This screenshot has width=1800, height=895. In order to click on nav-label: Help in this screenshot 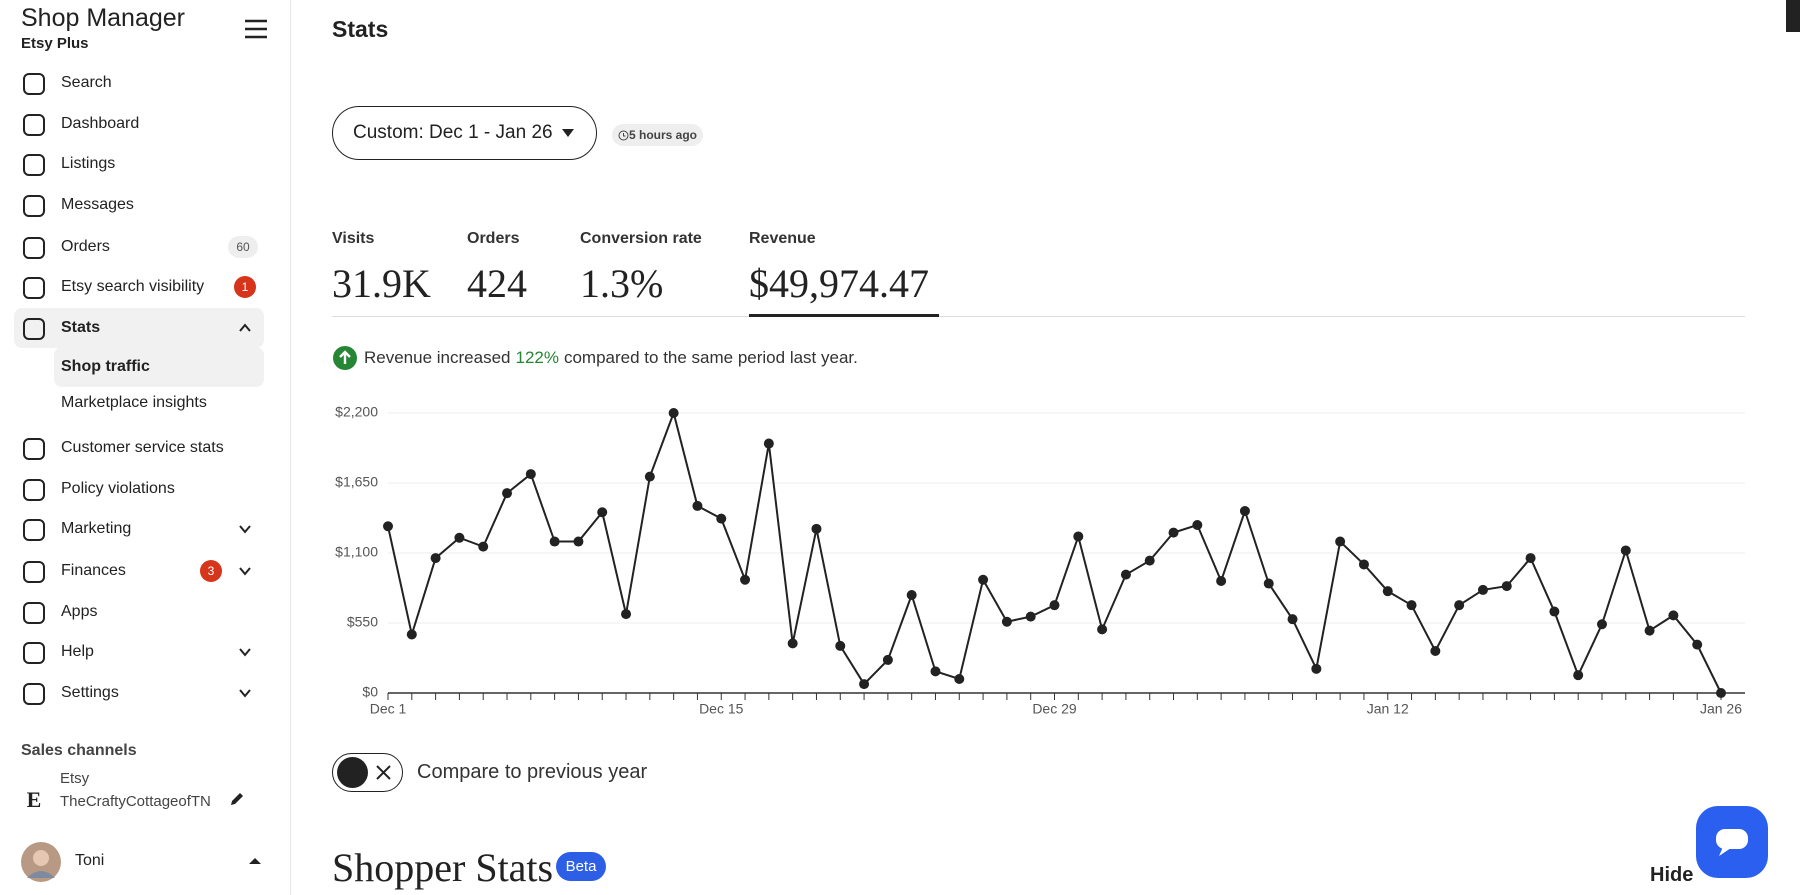, I will do `click(77, 651)`.